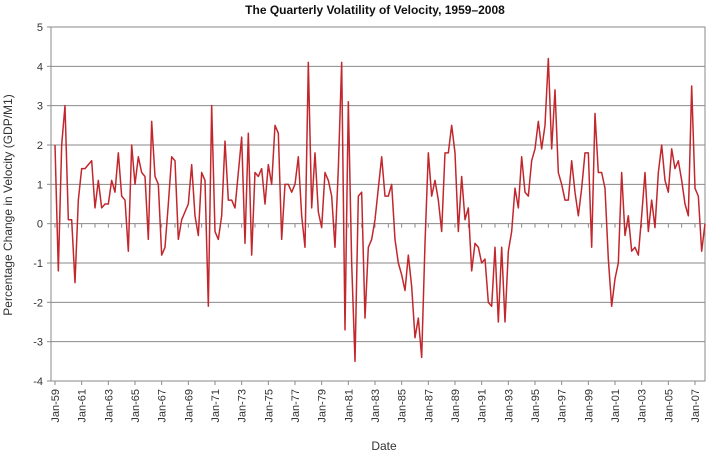 The image size is (720, 455). Describe the element at coordinates (563, 406) in the screenshot. I see `x-tick-label: Jan-97` at that location.